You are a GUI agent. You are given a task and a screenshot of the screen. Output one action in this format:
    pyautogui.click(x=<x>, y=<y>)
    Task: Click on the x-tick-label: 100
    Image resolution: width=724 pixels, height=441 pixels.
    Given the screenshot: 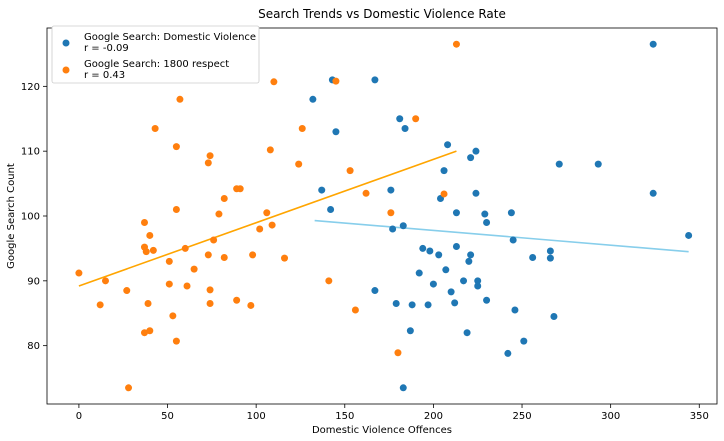 What is the action you would take?
    pyautogui.click(x=256, y=416)
    